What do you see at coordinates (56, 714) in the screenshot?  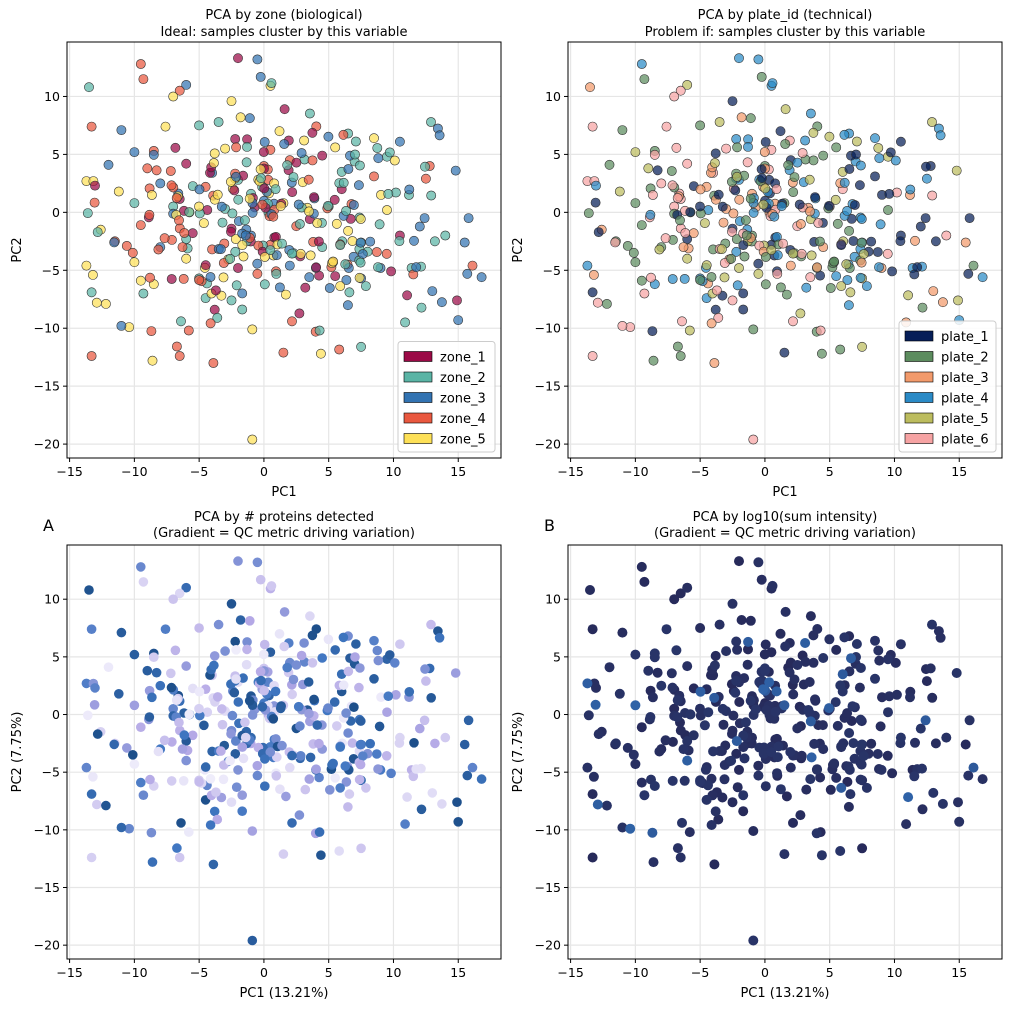 I see `y-tick-label: 0` at bounding box center [56, 714].